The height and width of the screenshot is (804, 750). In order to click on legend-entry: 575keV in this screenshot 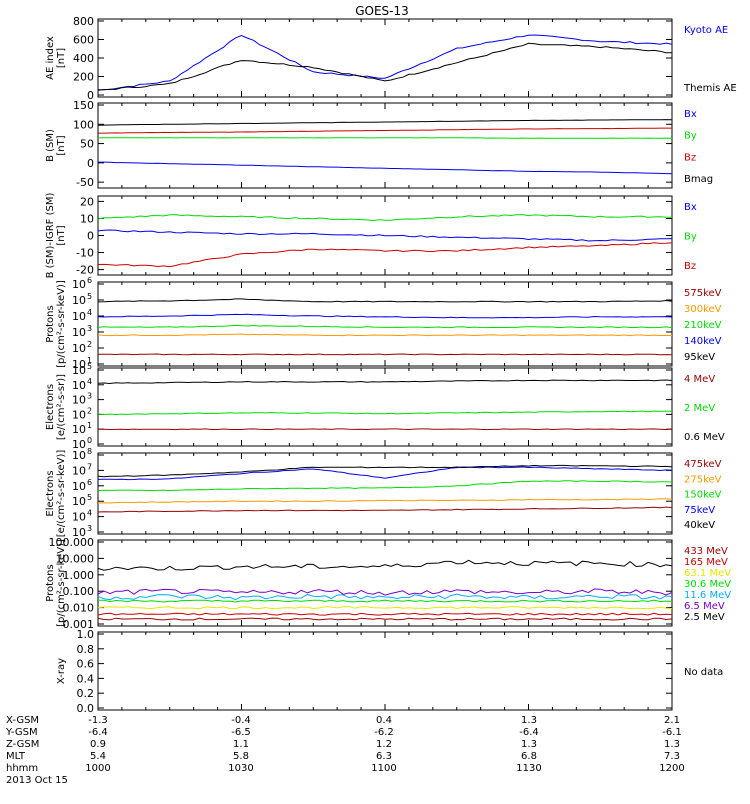, I will do `click(703, 293)`.